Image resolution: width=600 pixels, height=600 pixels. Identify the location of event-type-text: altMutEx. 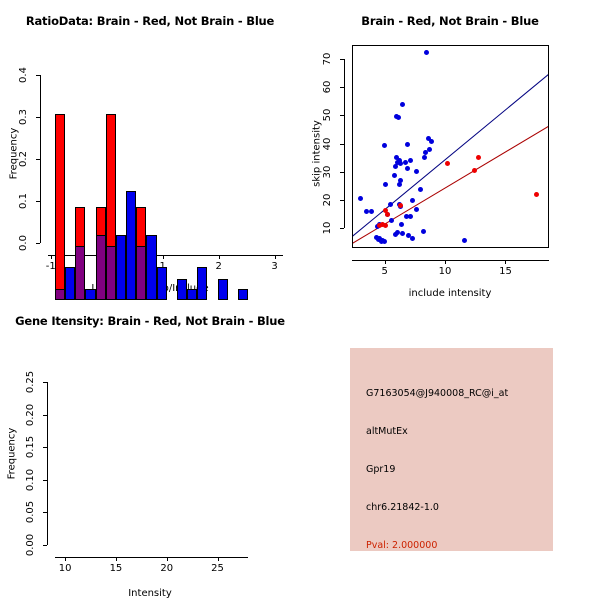
(387, 431).